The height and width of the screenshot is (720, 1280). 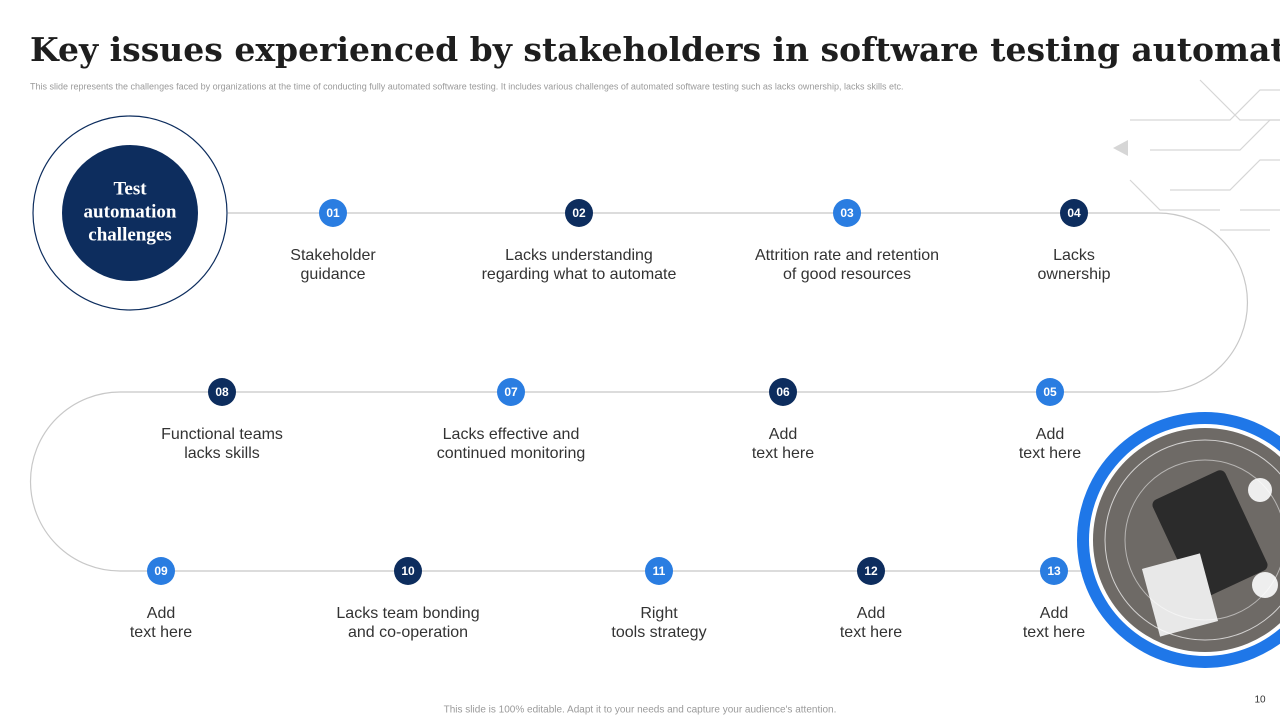 I want to click on step-number: 07, so click(x=511, y=392).